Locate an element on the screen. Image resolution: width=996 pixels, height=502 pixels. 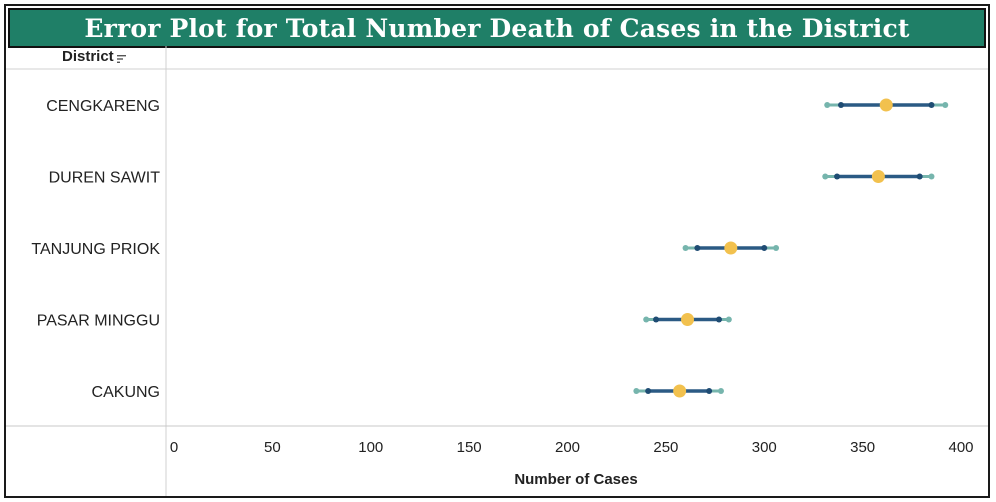
category-label: CENGKARENG is located at coordinates (103, 106).